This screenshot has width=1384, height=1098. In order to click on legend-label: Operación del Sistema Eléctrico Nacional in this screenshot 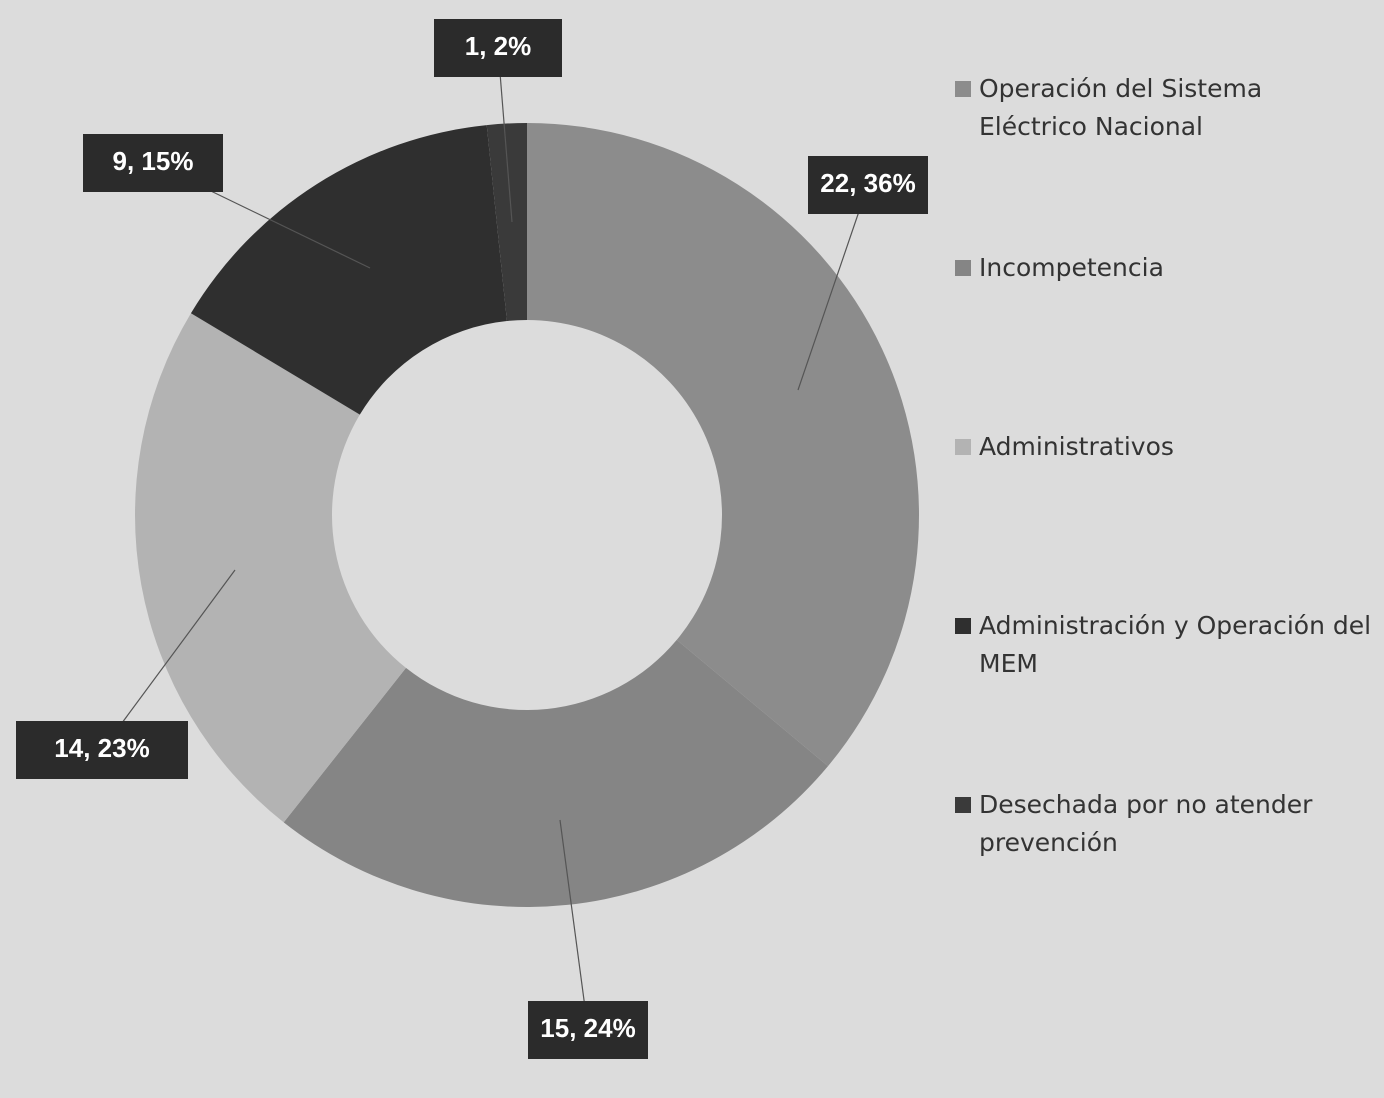, I will do `click(1121, 107)`.